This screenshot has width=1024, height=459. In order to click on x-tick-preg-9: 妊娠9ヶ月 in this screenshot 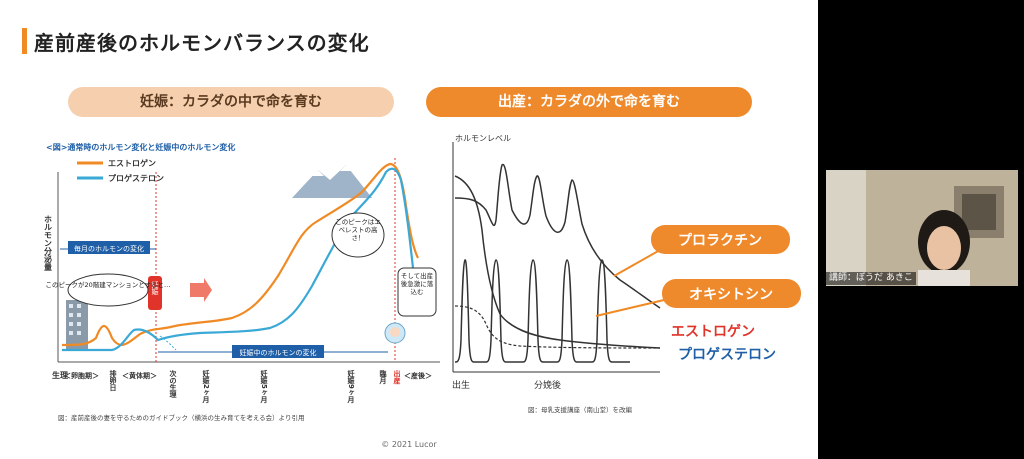, I will do `click(351, 386)`.